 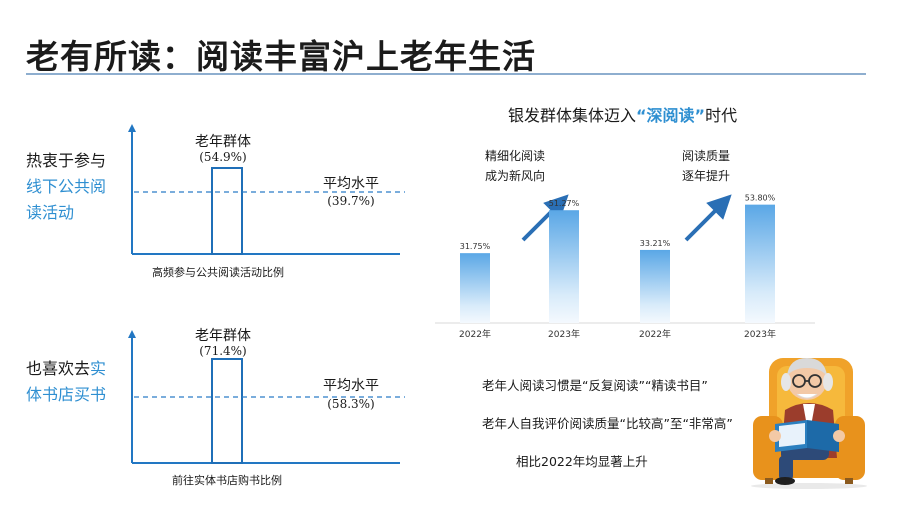 I want to click on panel1-avg-value: (39.7%), so click(x=351, y=201).